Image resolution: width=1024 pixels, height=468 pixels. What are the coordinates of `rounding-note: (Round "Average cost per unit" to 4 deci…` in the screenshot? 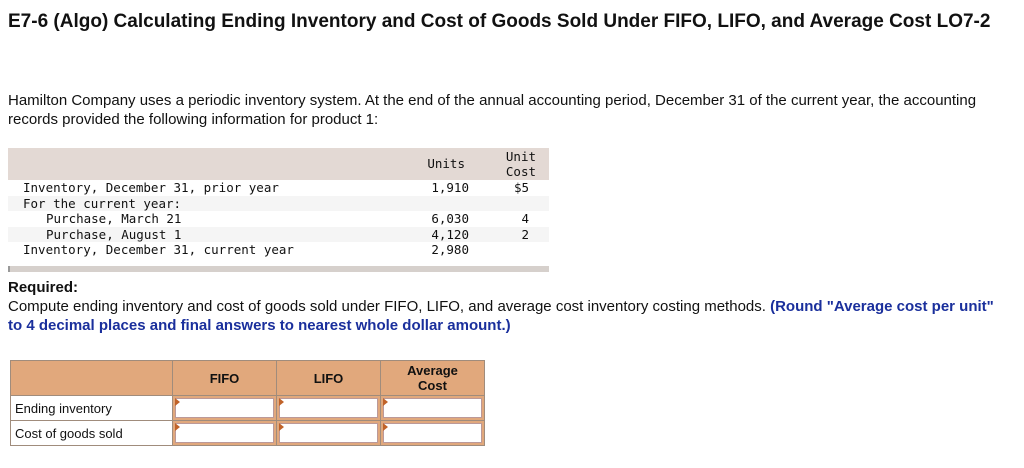 It's located at (501, 316).